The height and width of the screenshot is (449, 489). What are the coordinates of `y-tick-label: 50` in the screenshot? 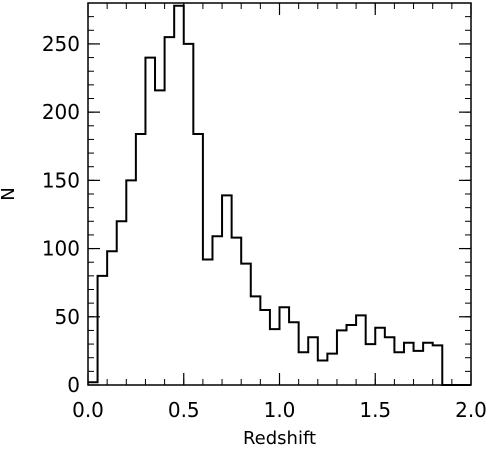 It's located at (67, 317).